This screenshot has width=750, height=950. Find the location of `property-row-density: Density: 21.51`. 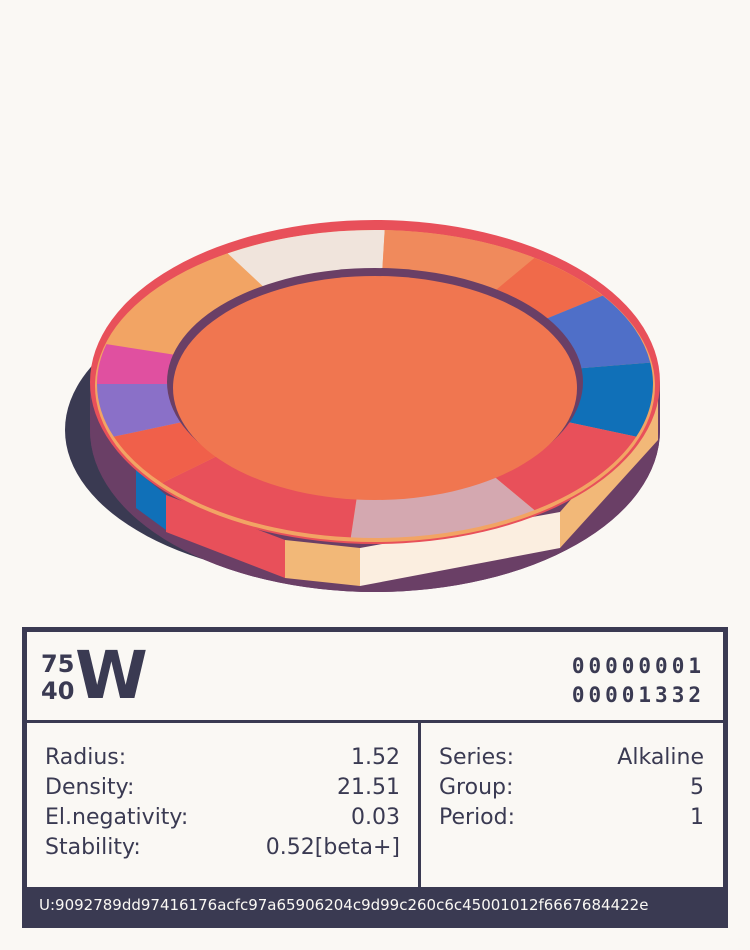

property-row-density: Density: 21.51 is located at coordinates (222, 788).